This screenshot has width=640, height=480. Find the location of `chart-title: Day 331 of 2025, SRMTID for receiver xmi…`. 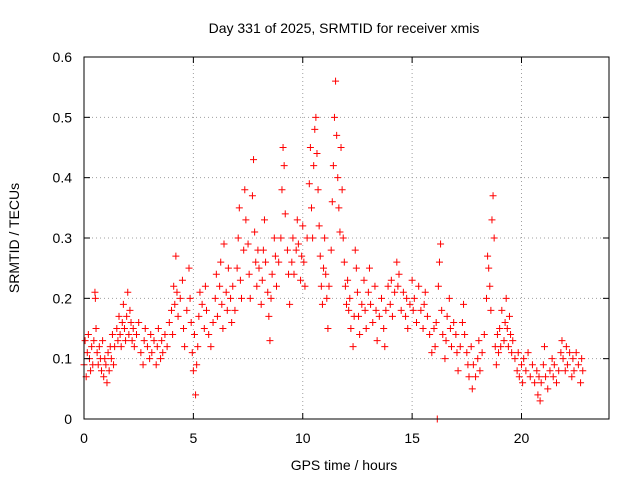

chart-title: Day 331 of 2025, SRMTID for receiver xmi… is located at coordinates (344, 28).